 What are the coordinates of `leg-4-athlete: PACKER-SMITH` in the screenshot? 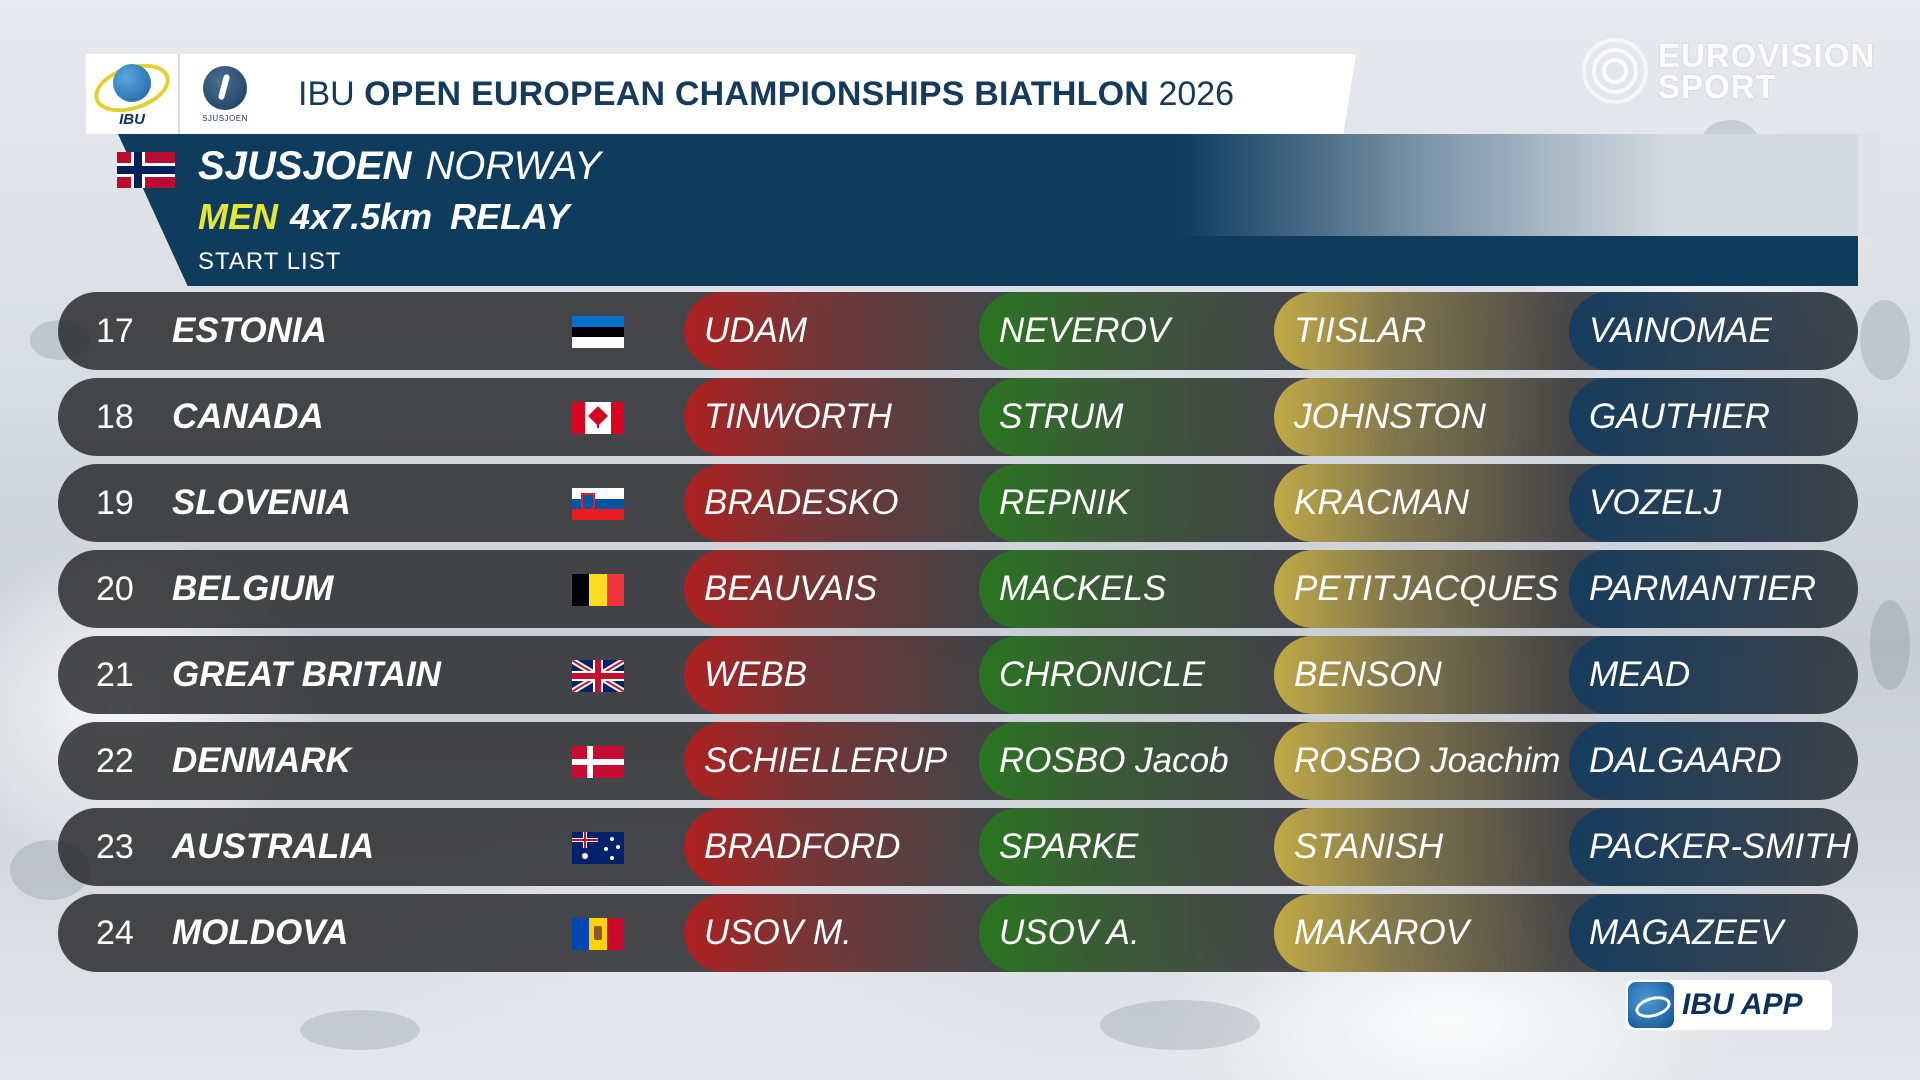 It's located at (1713, 847).